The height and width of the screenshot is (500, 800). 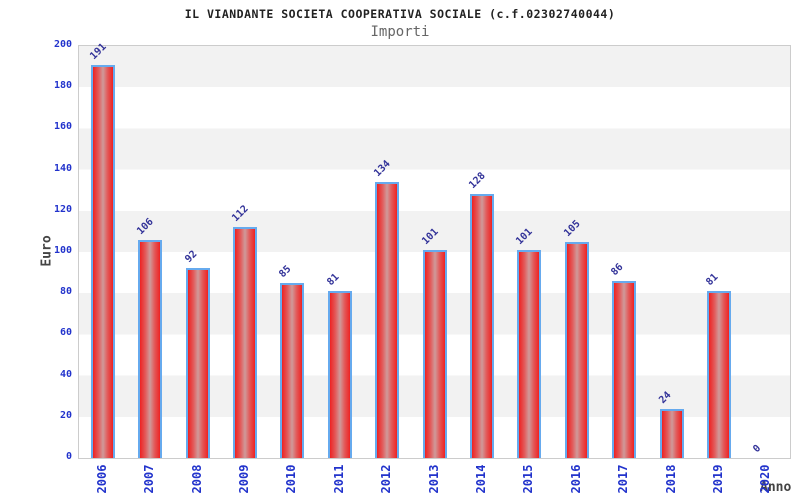 What do you see at coordinates (382, 168) in the screenshot?
I see `bar-value-label: 134` at bounding box center [382, 168].